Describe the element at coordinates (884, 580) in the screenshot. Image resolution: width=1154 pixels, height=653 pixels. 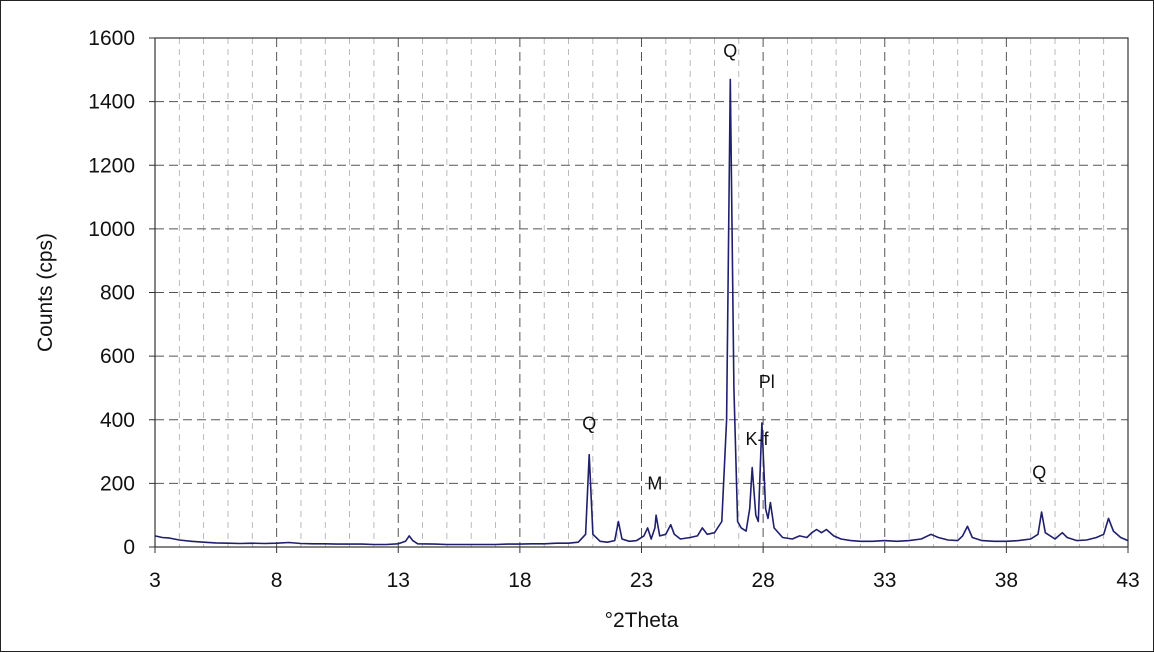
I see `x-tick-label: 33` at that location.